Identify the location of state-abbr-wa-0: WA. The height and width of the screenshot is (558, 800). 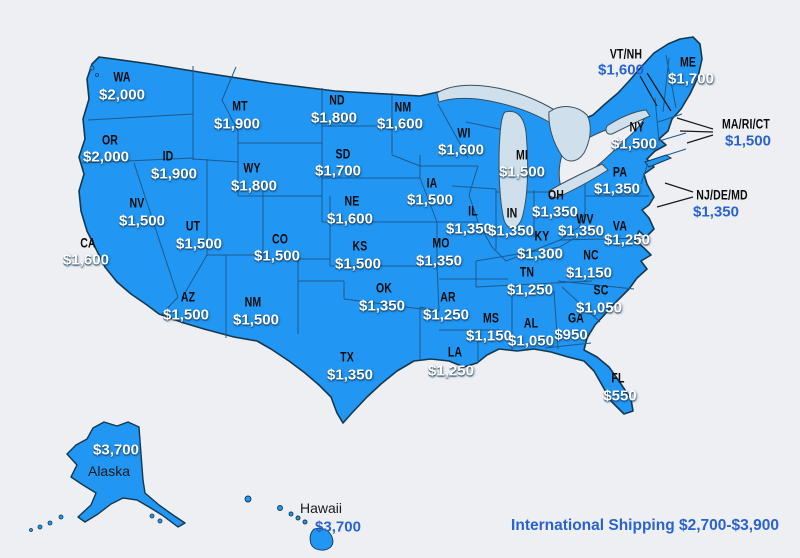
(122, 77).